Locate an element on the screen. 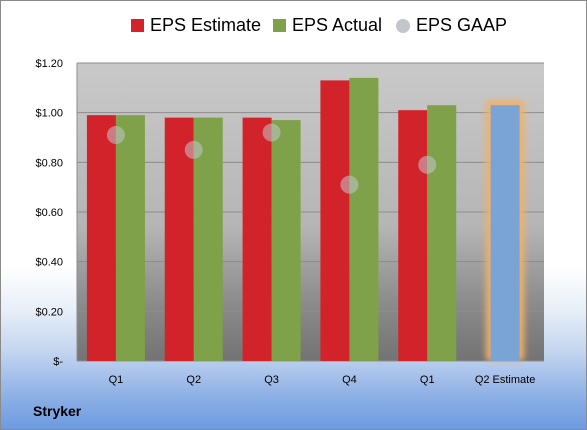  legend-label-gaap: EPS GAAP is located at coordinates (462, 25).